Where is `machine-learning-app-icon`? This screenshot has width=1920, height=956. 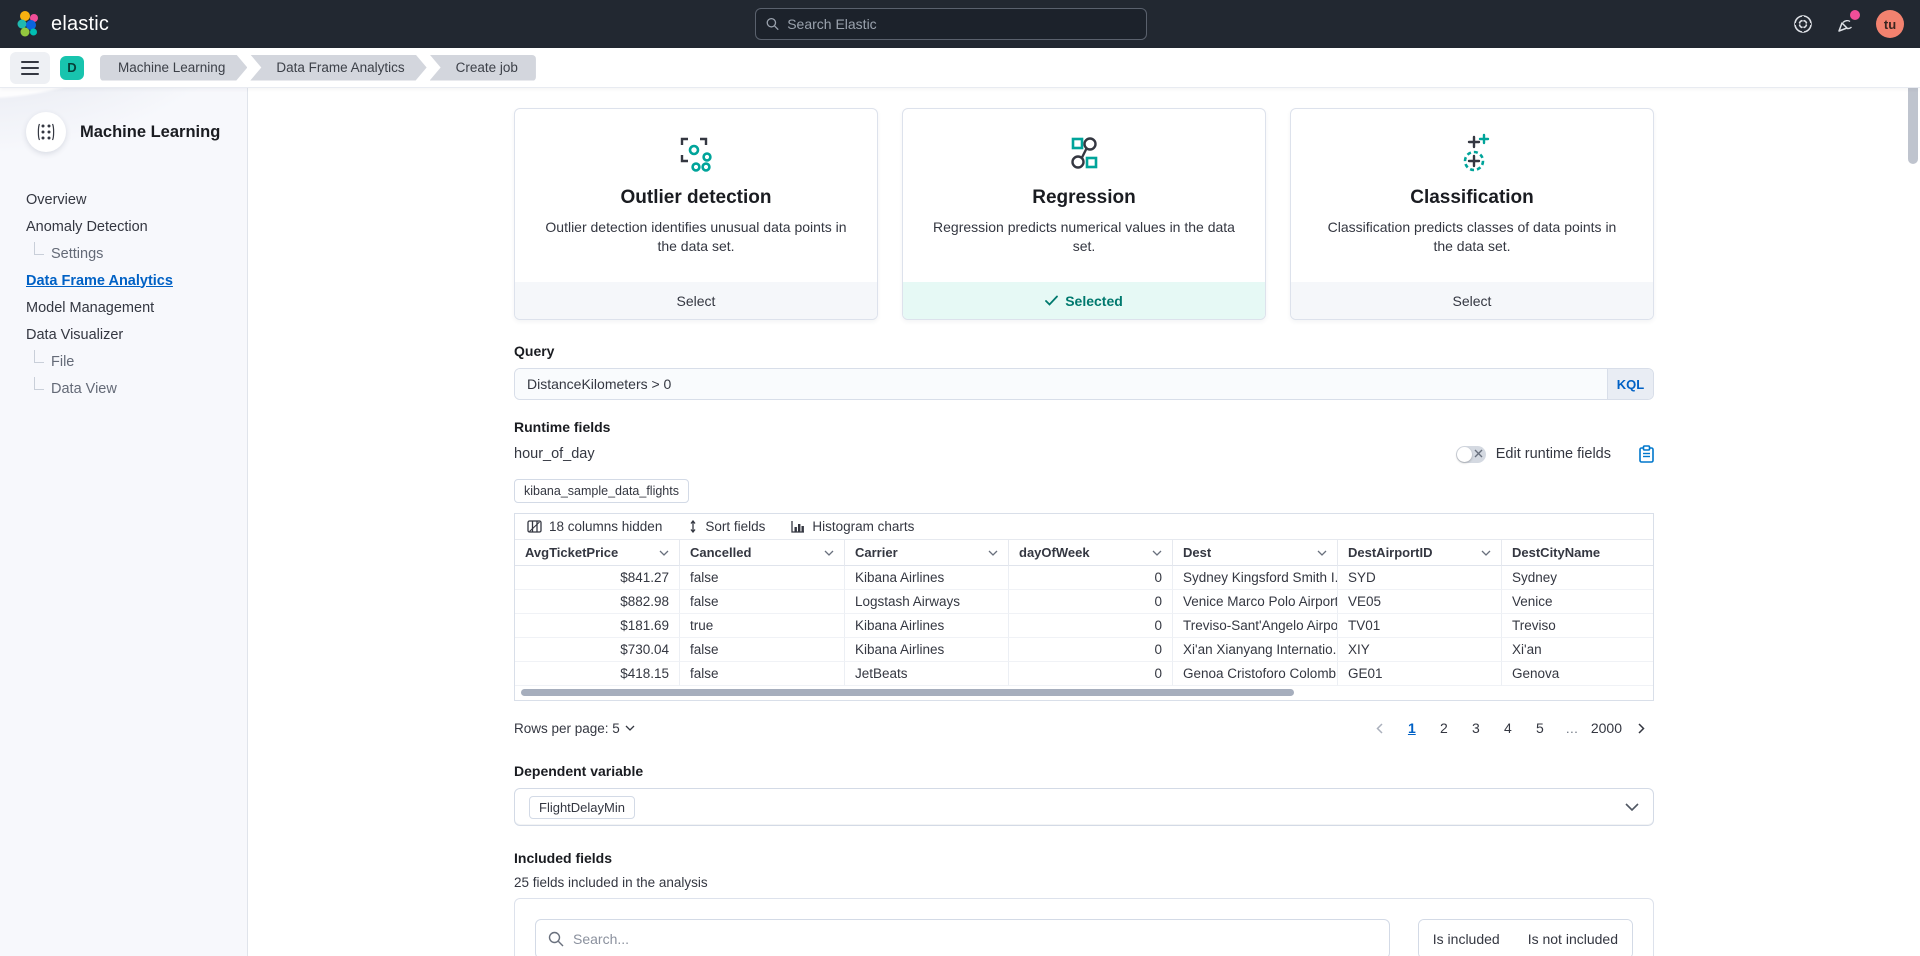 machine-learning-app-icon is located at coordinates (46, 132).